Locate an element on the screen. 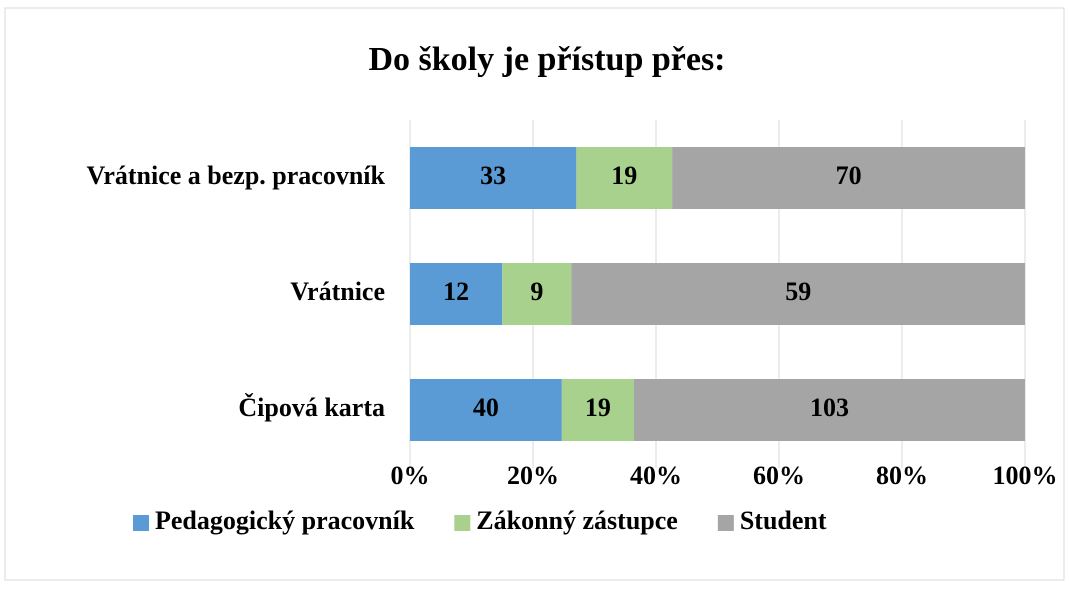  data-label: 33 is located at coordinates (493, 175).